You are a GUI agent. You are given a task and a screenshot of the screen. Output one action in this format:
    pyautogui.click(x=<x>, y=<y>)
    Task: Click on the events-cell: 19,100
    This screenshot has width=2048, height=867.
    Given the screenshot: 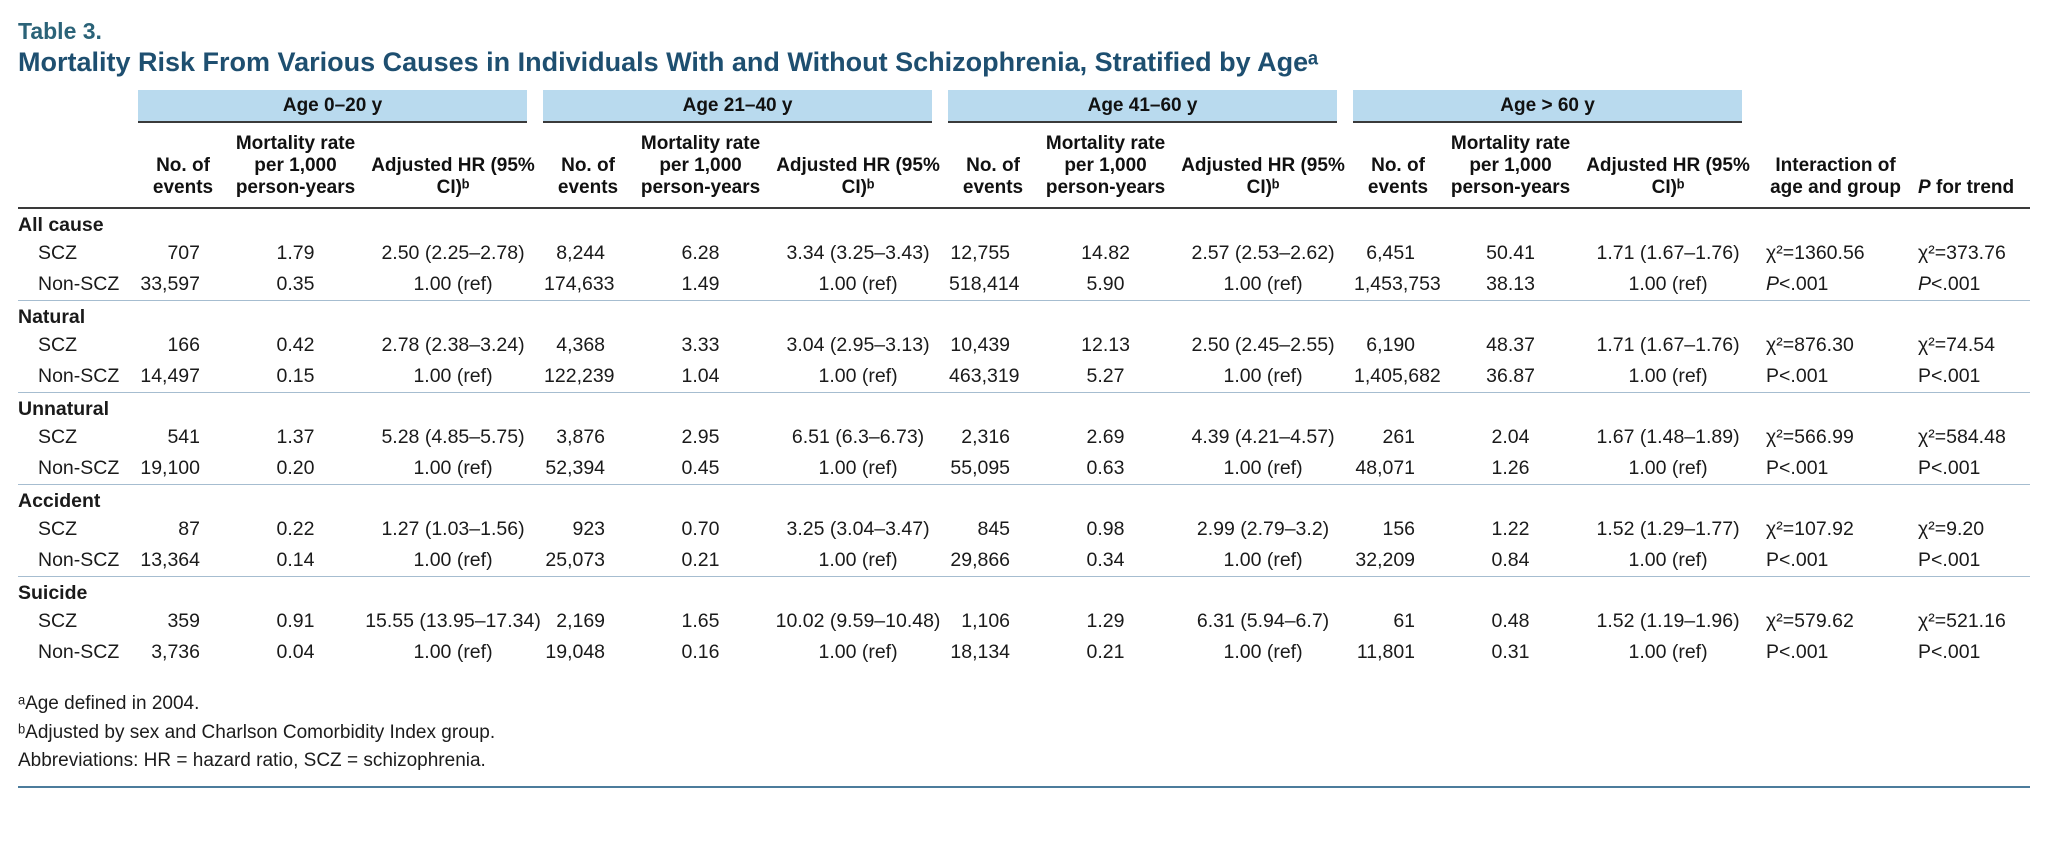 What is the action you would take?
    pyautogui.click(x=170, y=468)
    